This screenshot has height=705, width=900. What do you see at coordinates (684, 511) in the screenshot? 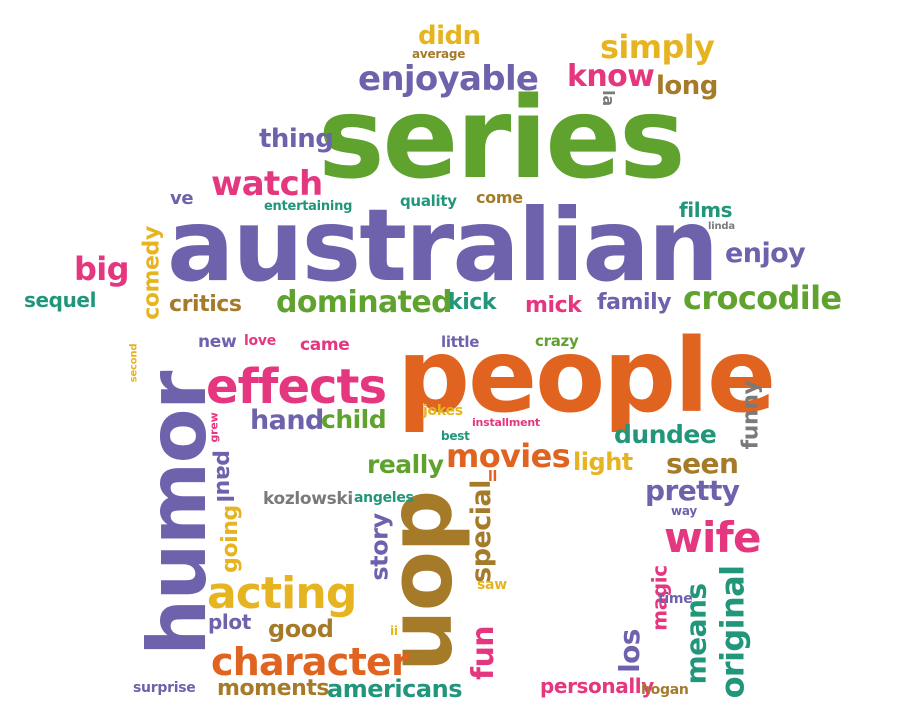
I see `word-way: way` at bounding box center [684, 511].